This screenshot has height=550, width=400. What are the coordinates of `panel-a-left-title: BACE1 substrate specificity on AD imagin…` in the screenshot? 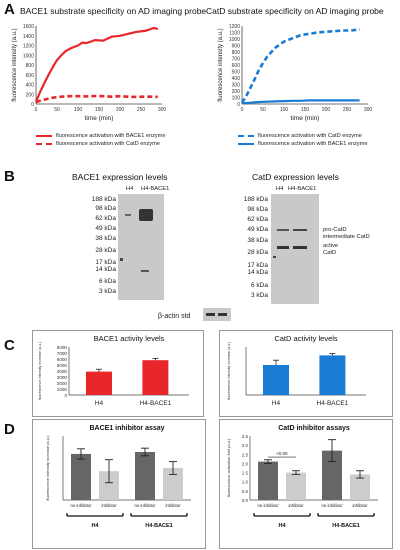 It's located at (113, 11).